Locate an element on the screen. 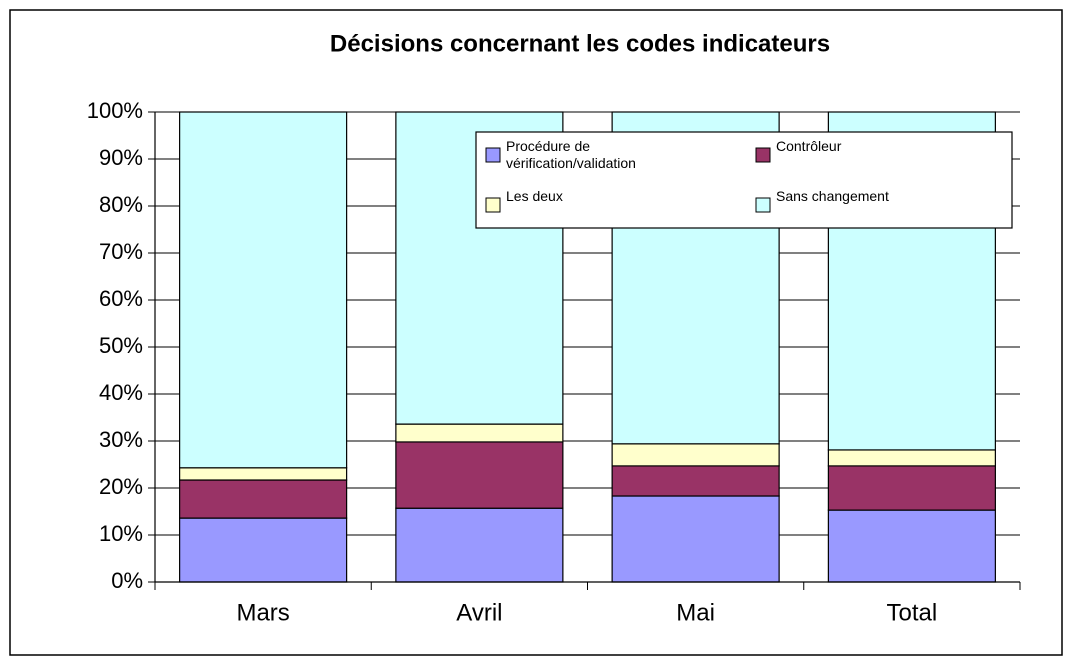  x-tick-label: Mars is located at coordinates (262, 612).